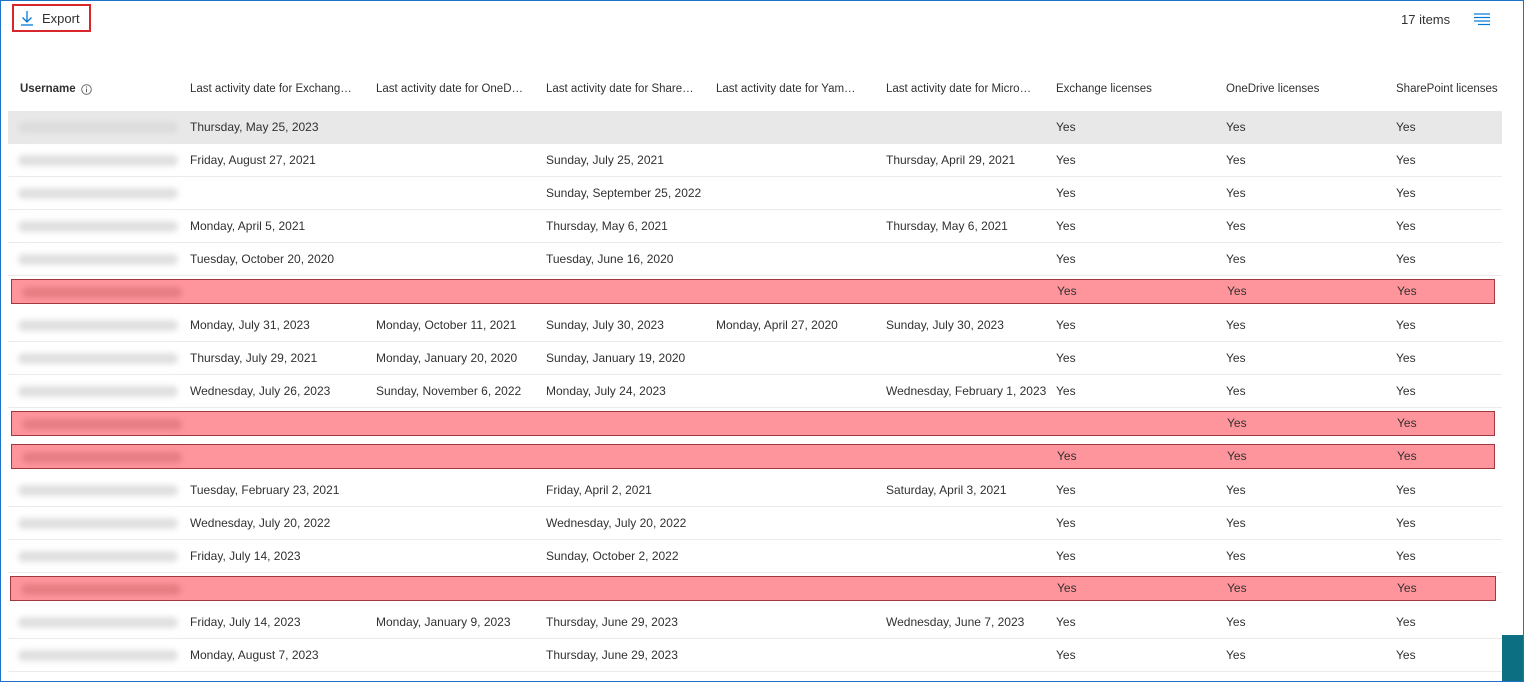  I want to click on cell-exchange-activity: Monday, April 5, 2021, so click(248, 226).